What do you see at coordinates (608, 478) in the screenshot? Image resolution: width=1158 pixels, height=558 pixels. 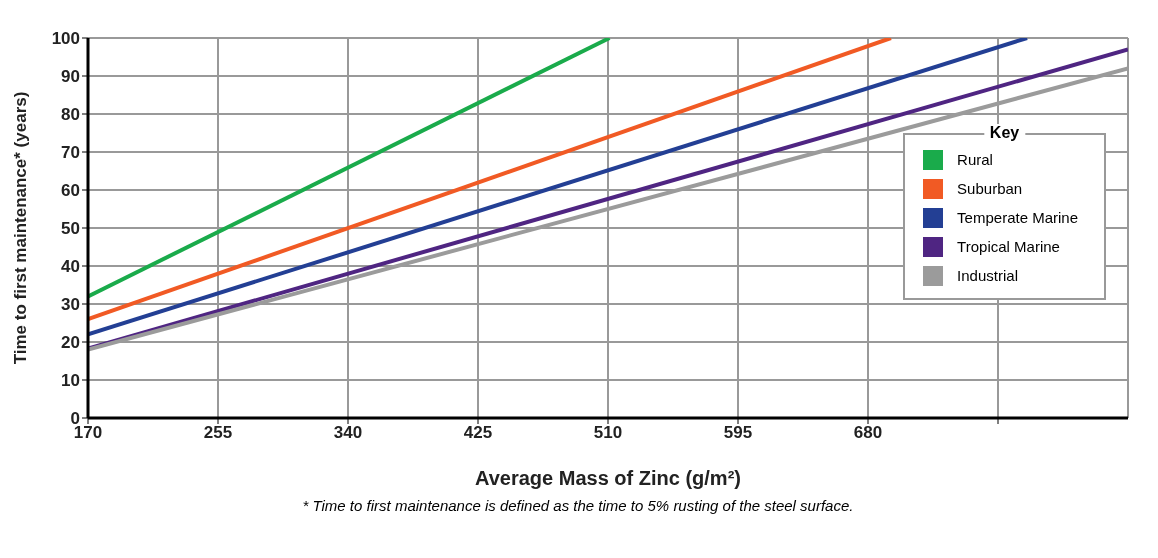 I see `x-axis-title: Average Mass of Zinc (g/m²)` at bounding box center [608, 478].